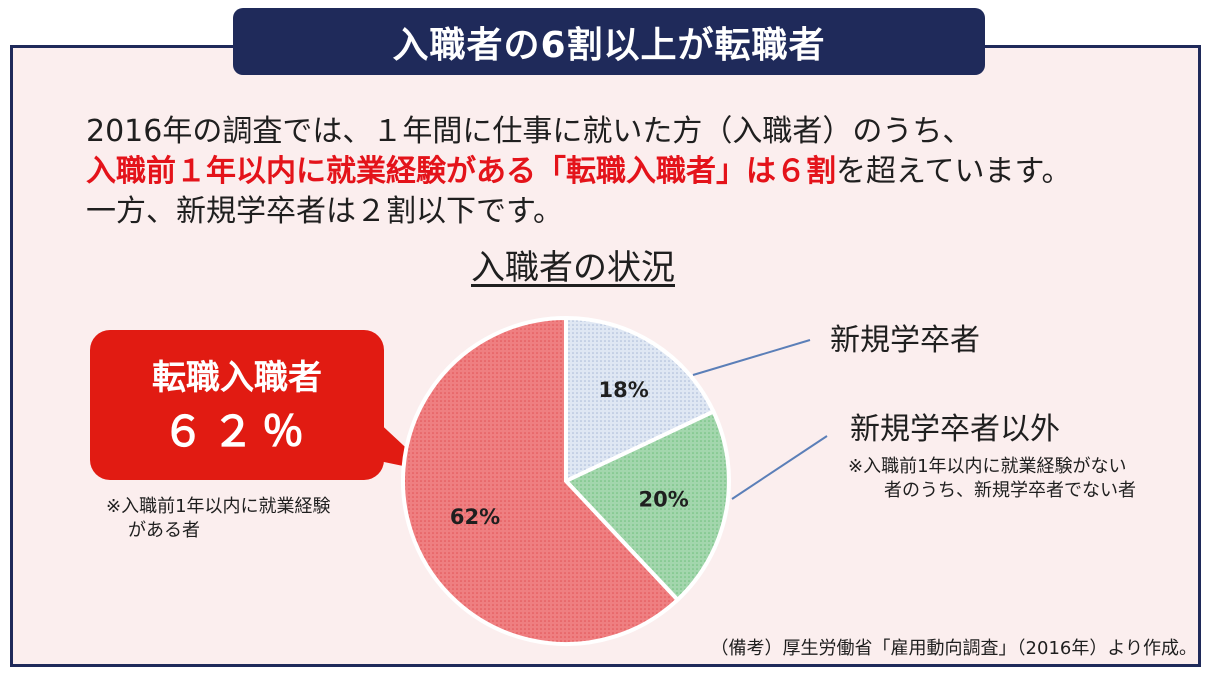 This screenshot has height=681, width=1217. What do you see at coordinates (609, 45) in the screenshot?
I see `page-title: 入職者の6割以上が転職者` at bounding box center [609, 45].